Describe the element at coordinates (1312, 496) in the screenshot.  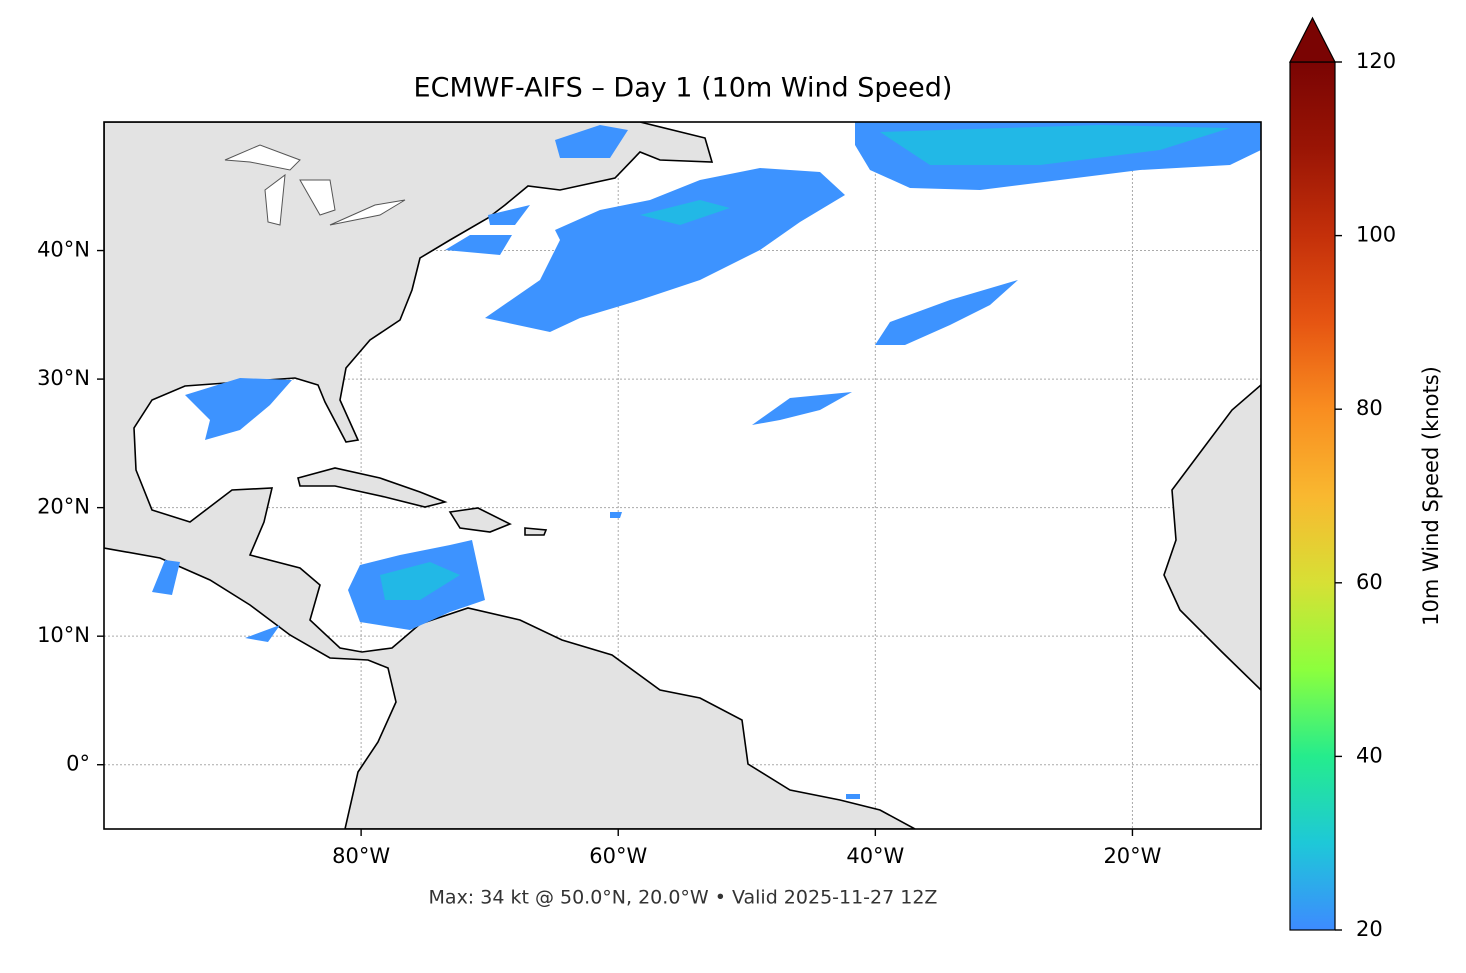
I see `colorbar` at that location.